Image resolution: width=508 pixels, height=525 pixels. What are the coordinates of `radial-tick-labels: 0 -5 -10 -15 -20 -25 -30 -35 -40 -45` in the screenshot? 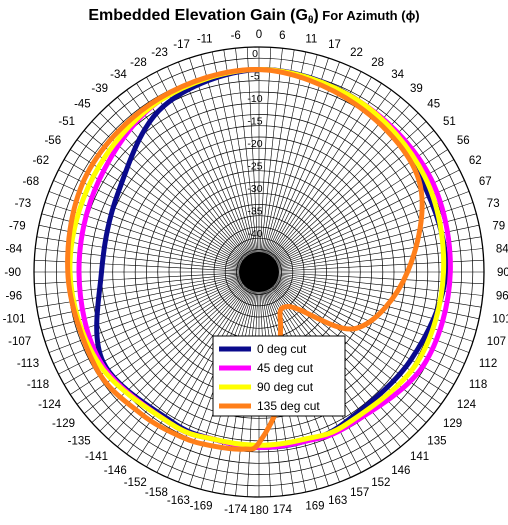 It's located at (254, 155).